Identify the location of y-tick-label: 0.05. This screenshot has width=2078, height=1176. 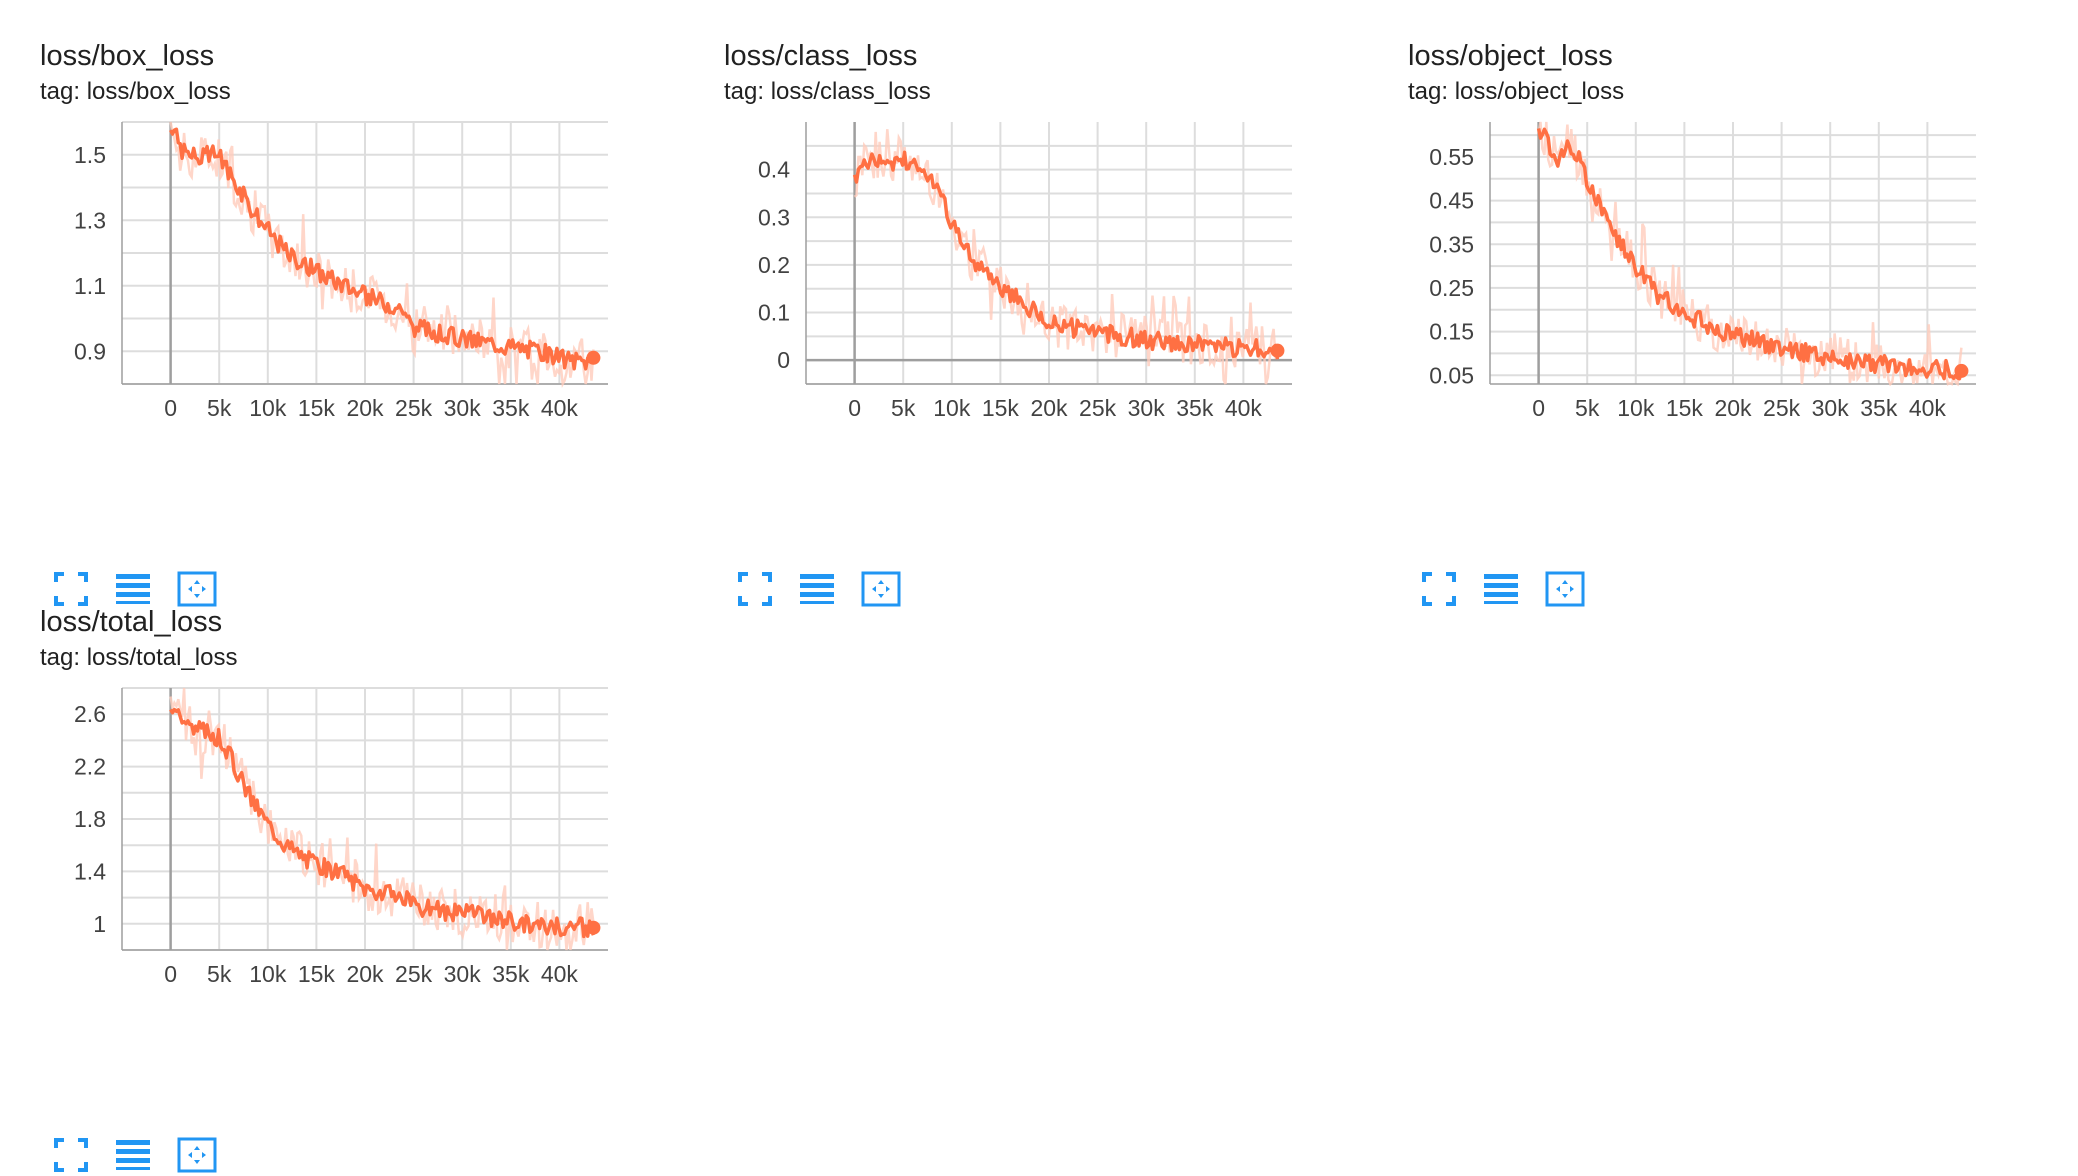
(1451, 375).